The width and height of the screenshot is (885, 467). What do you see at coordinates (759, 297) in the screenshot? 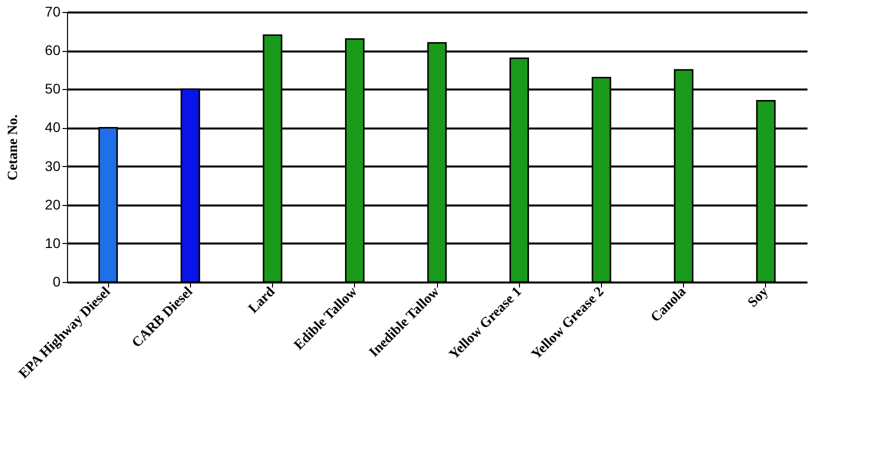
I see `x-tick-label: Soy` at bounding box center [759, 297].